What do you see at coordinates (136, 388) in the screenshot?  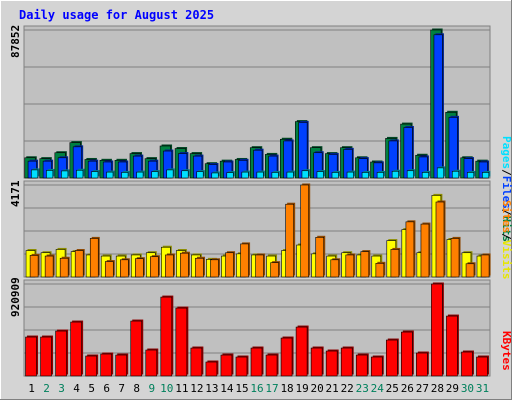 I see `x-tick-label-day-8: 8` at bounding box center [136, 388].